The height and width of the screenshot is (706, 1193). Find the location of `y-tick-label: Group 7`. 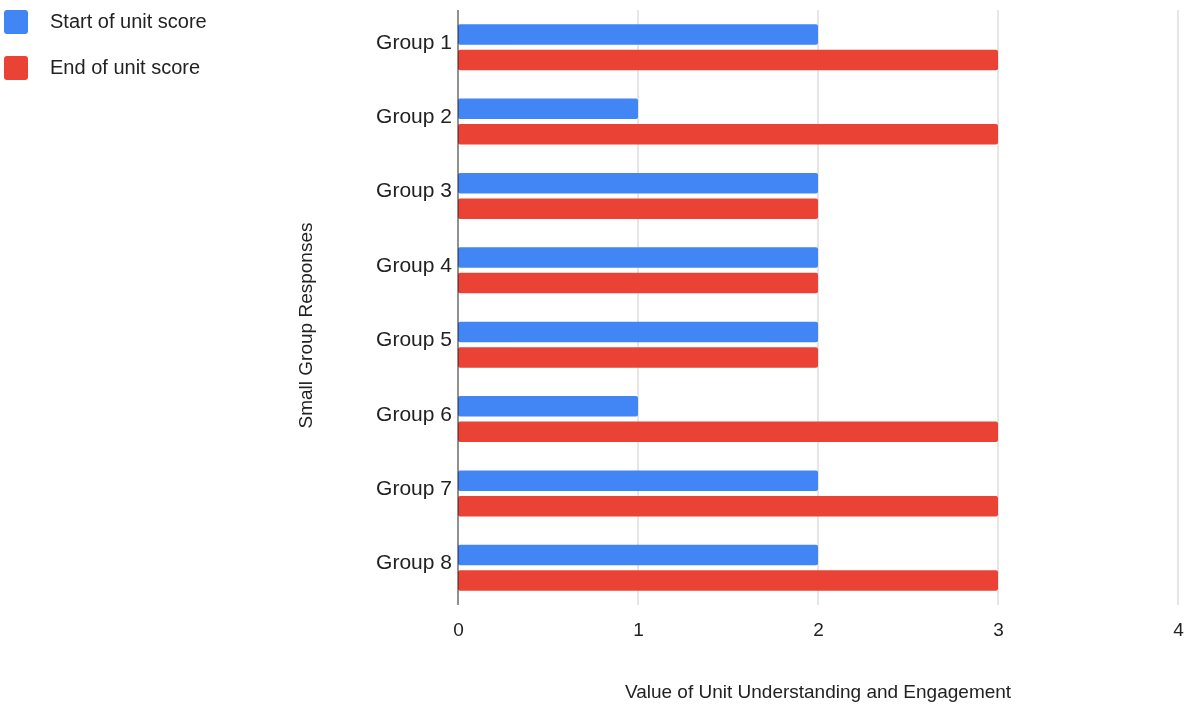

y-tick-label: Group 7 is located at coordinates (414, 487).